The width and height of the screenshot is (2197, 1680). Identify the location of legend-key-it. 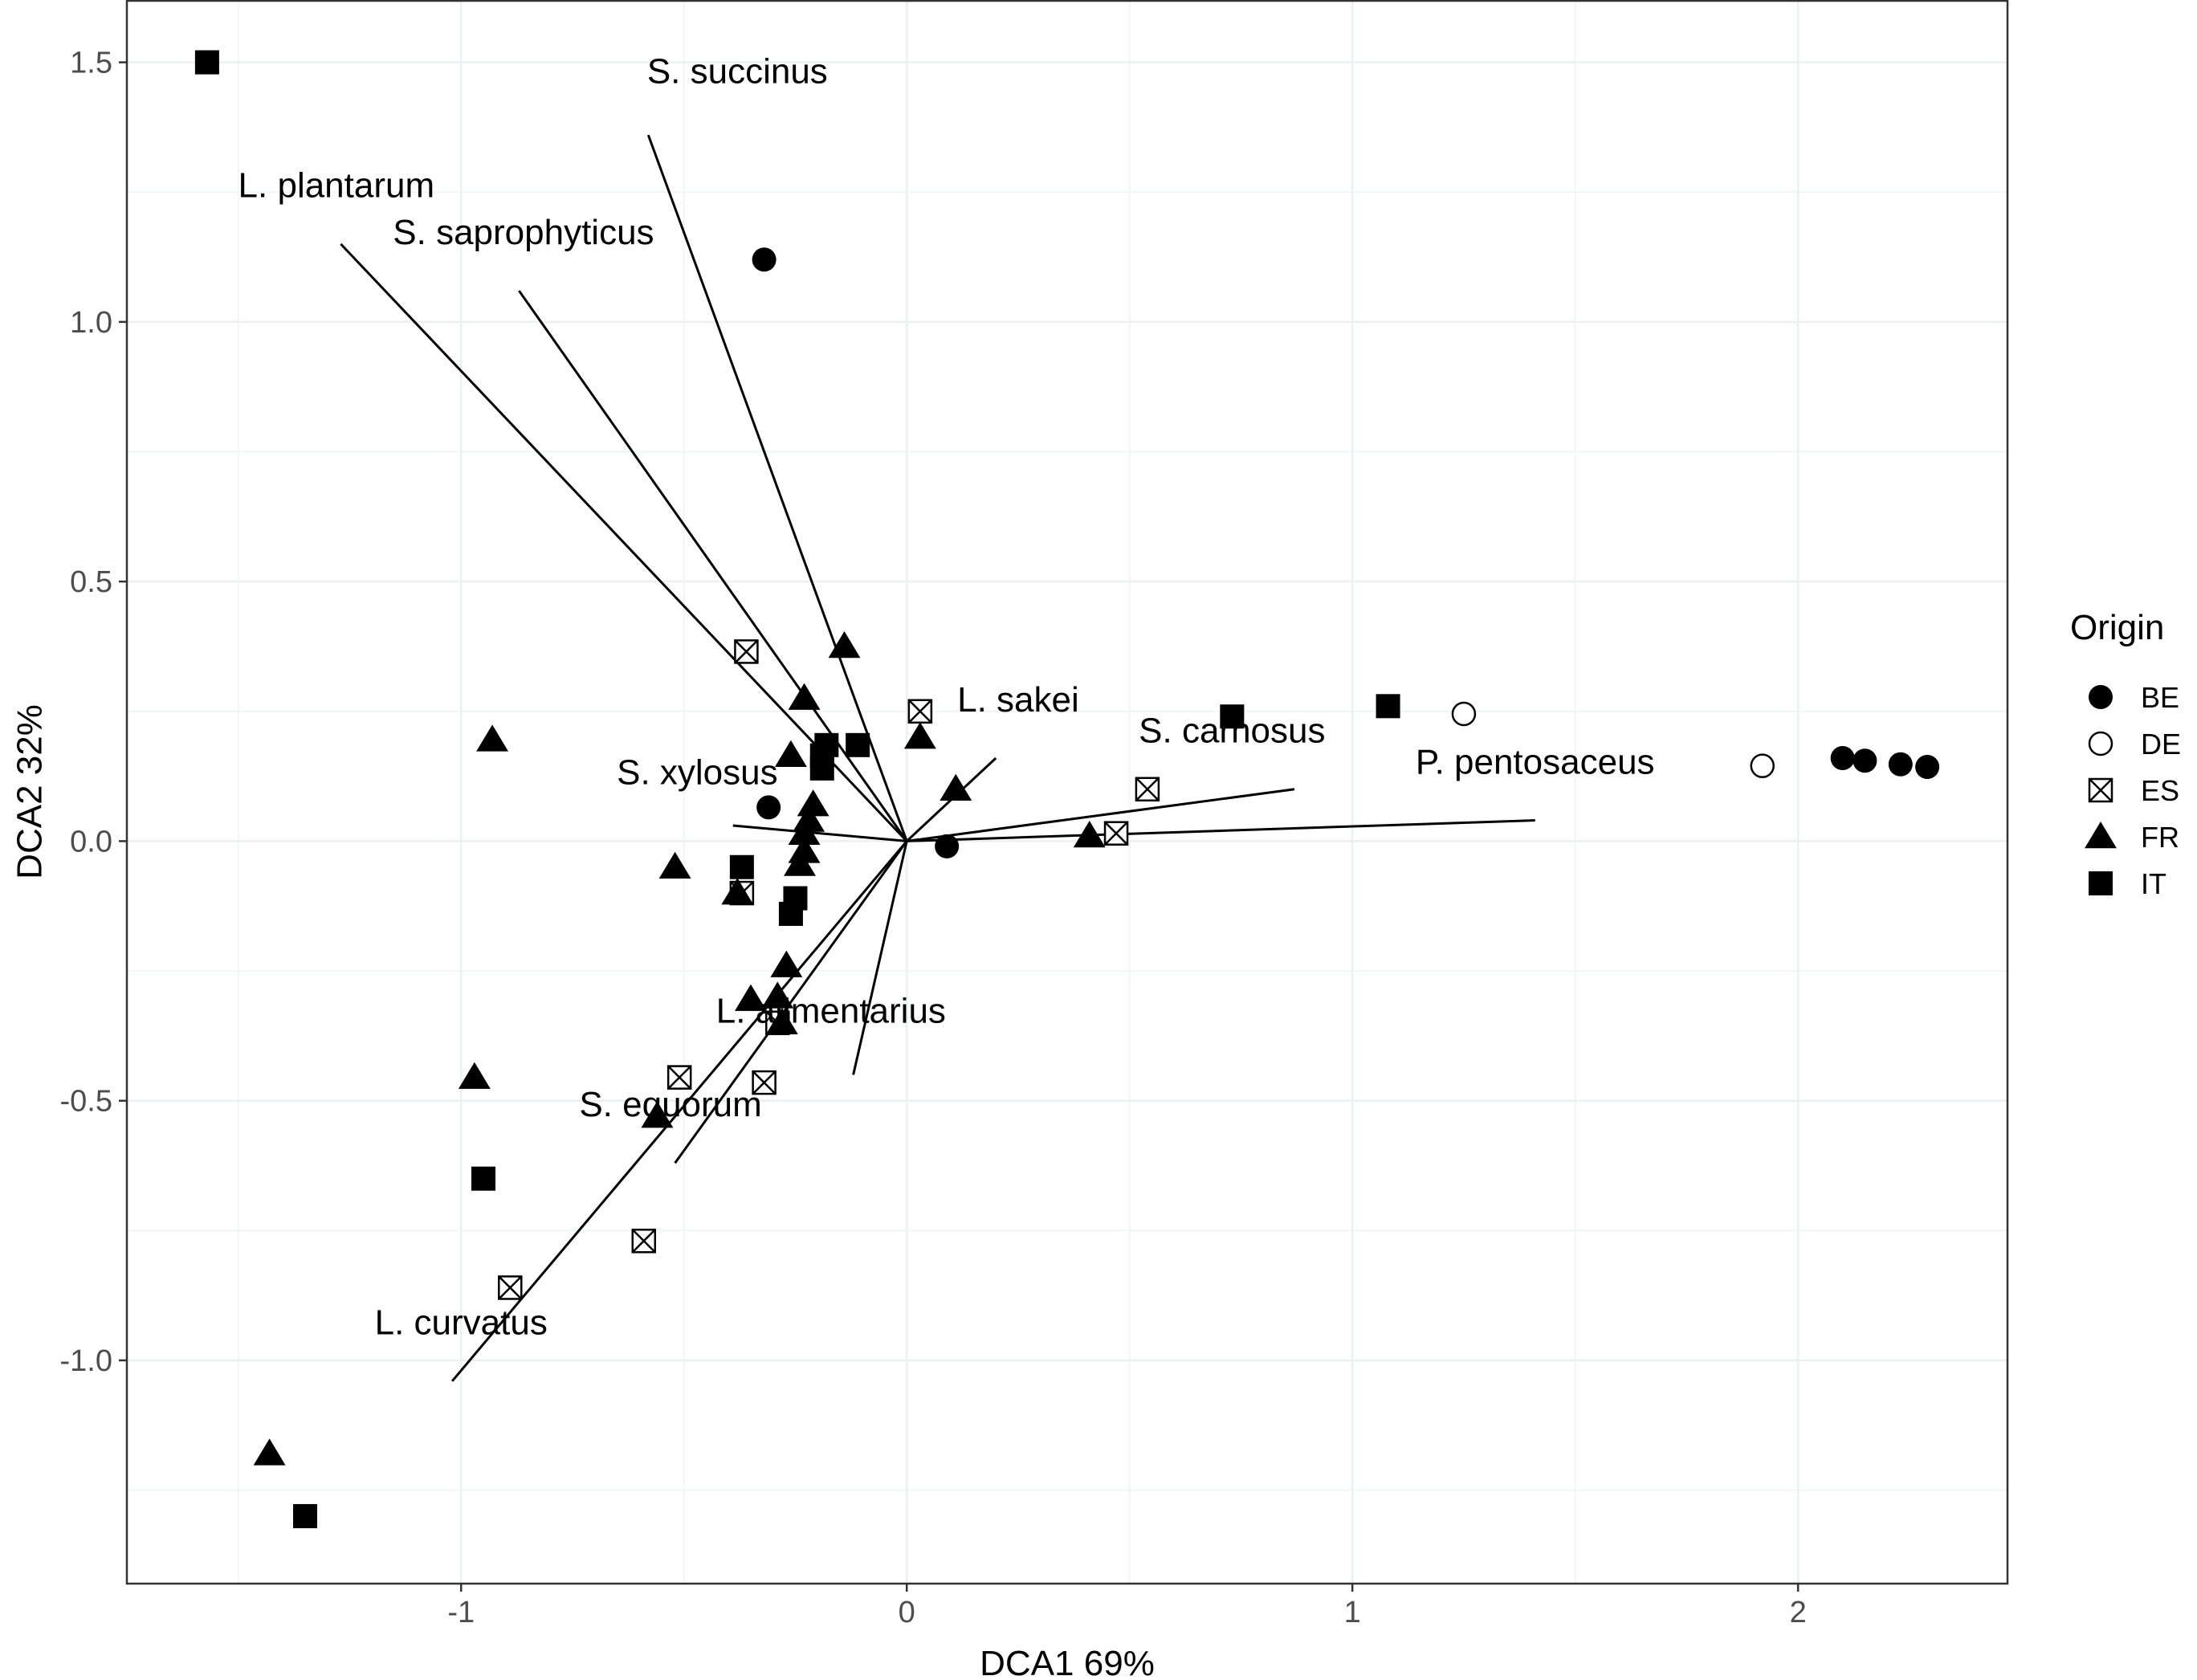
(2101, 883).